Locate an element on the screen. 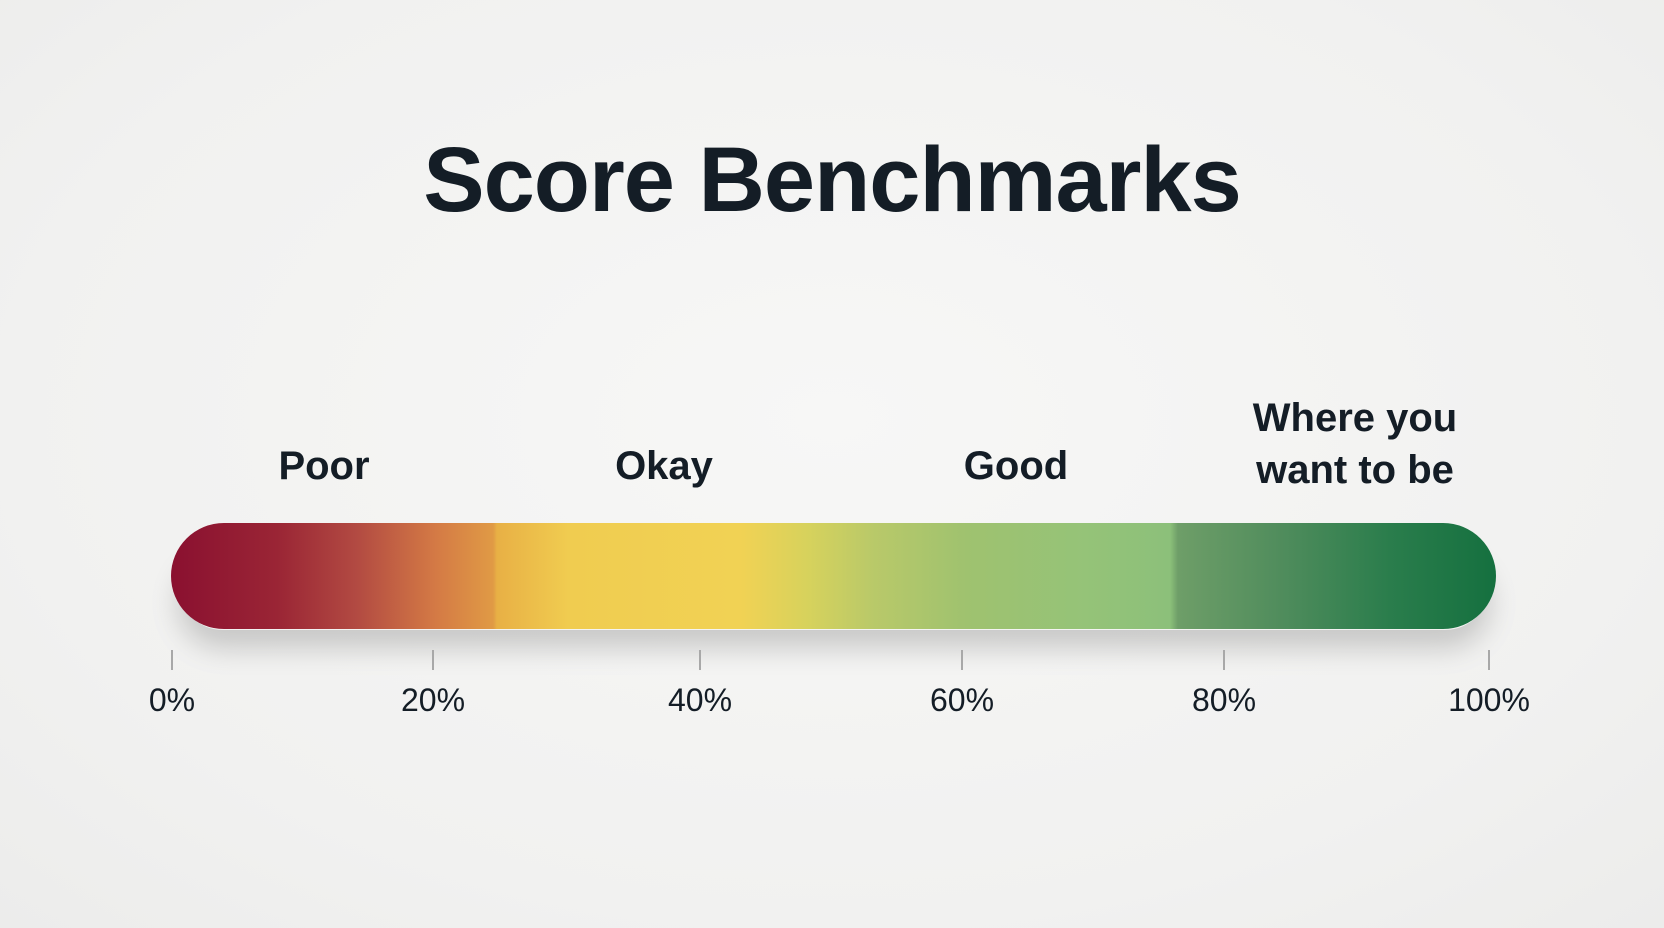 This screenshot has width=1664, height=928. band-label-good: Good is located at coordinates (1016, 466).